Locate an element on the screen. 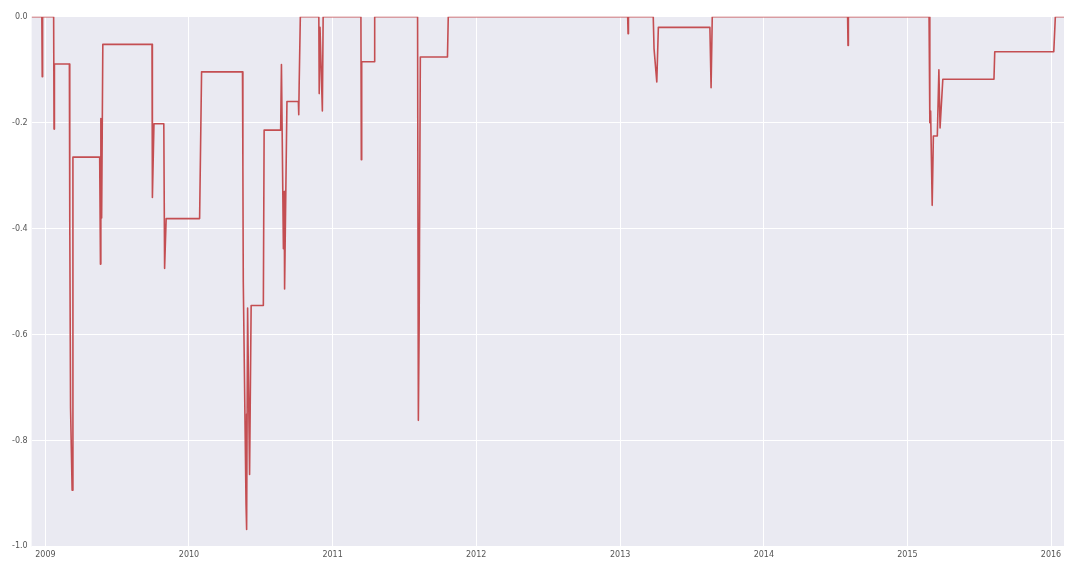 This screenshot has width=1080, height=572. x-tick-label: 2009 is located at coordinates (45, 555).